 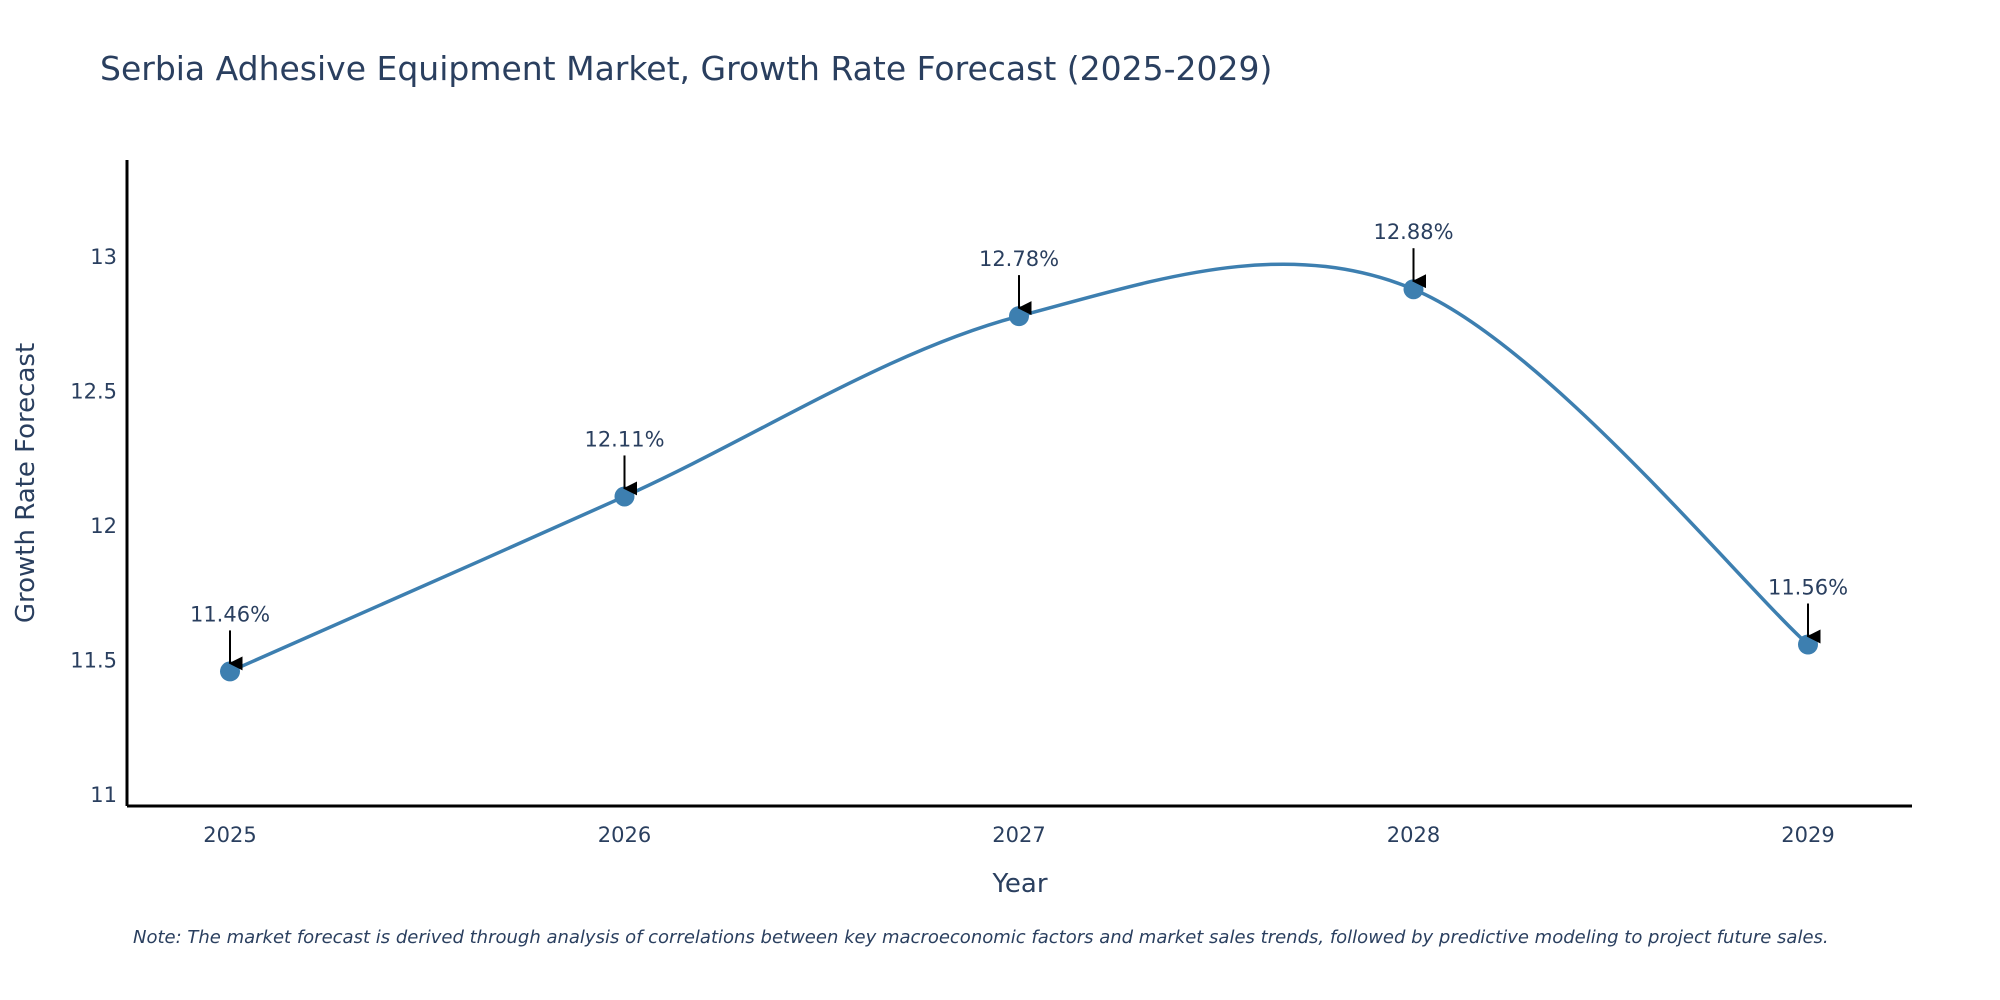 What do you see at coordinates (93, 391) in the screenshot?
I see `y-tick-label: 12.5` at bounding box center [93, 391].